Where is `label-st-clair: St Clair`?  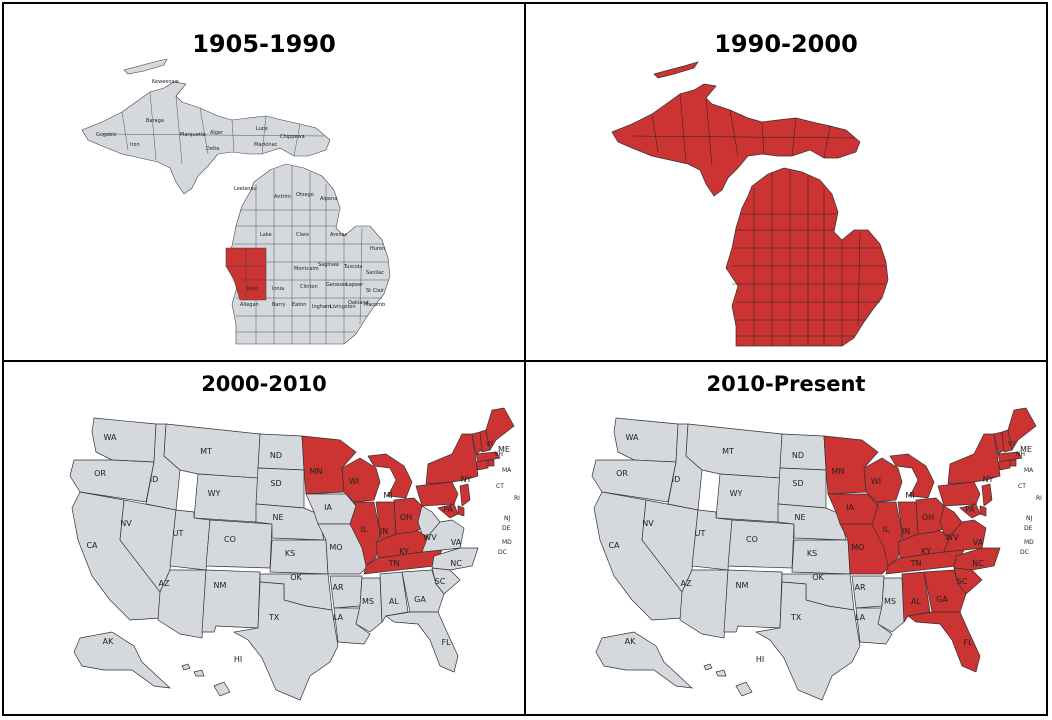
label-st-clair: St Clair is located at coordinates (375, 291).